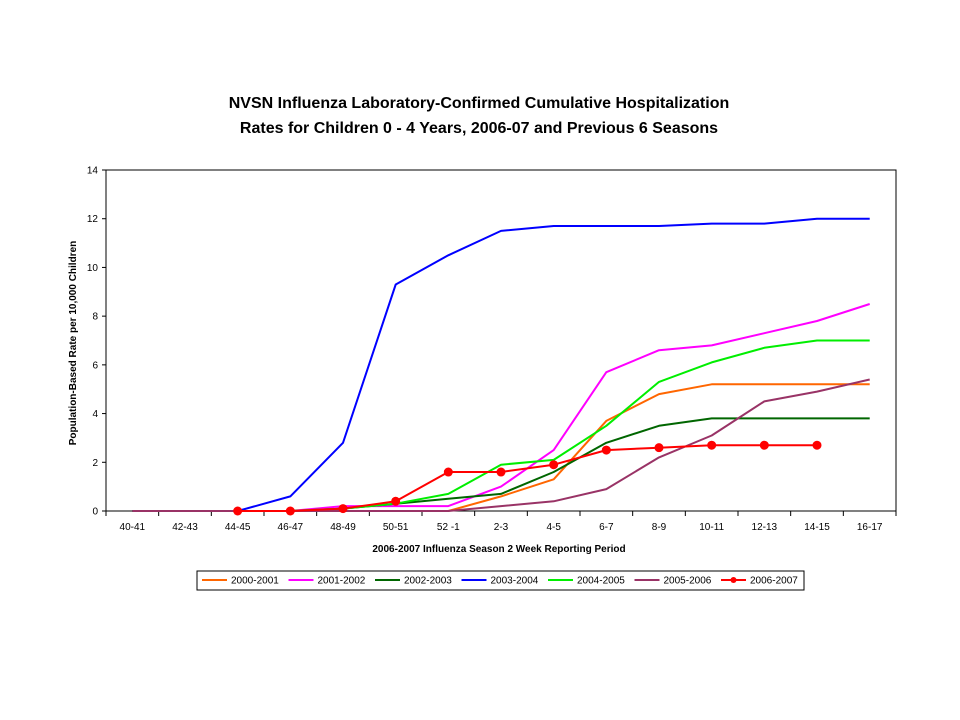 The width and height of the screenshot is (960, 720). What do you see at coordinates (95, 512) in the screenshot?
I see `y-tick-label: 0` at bounding box center [95, 512].